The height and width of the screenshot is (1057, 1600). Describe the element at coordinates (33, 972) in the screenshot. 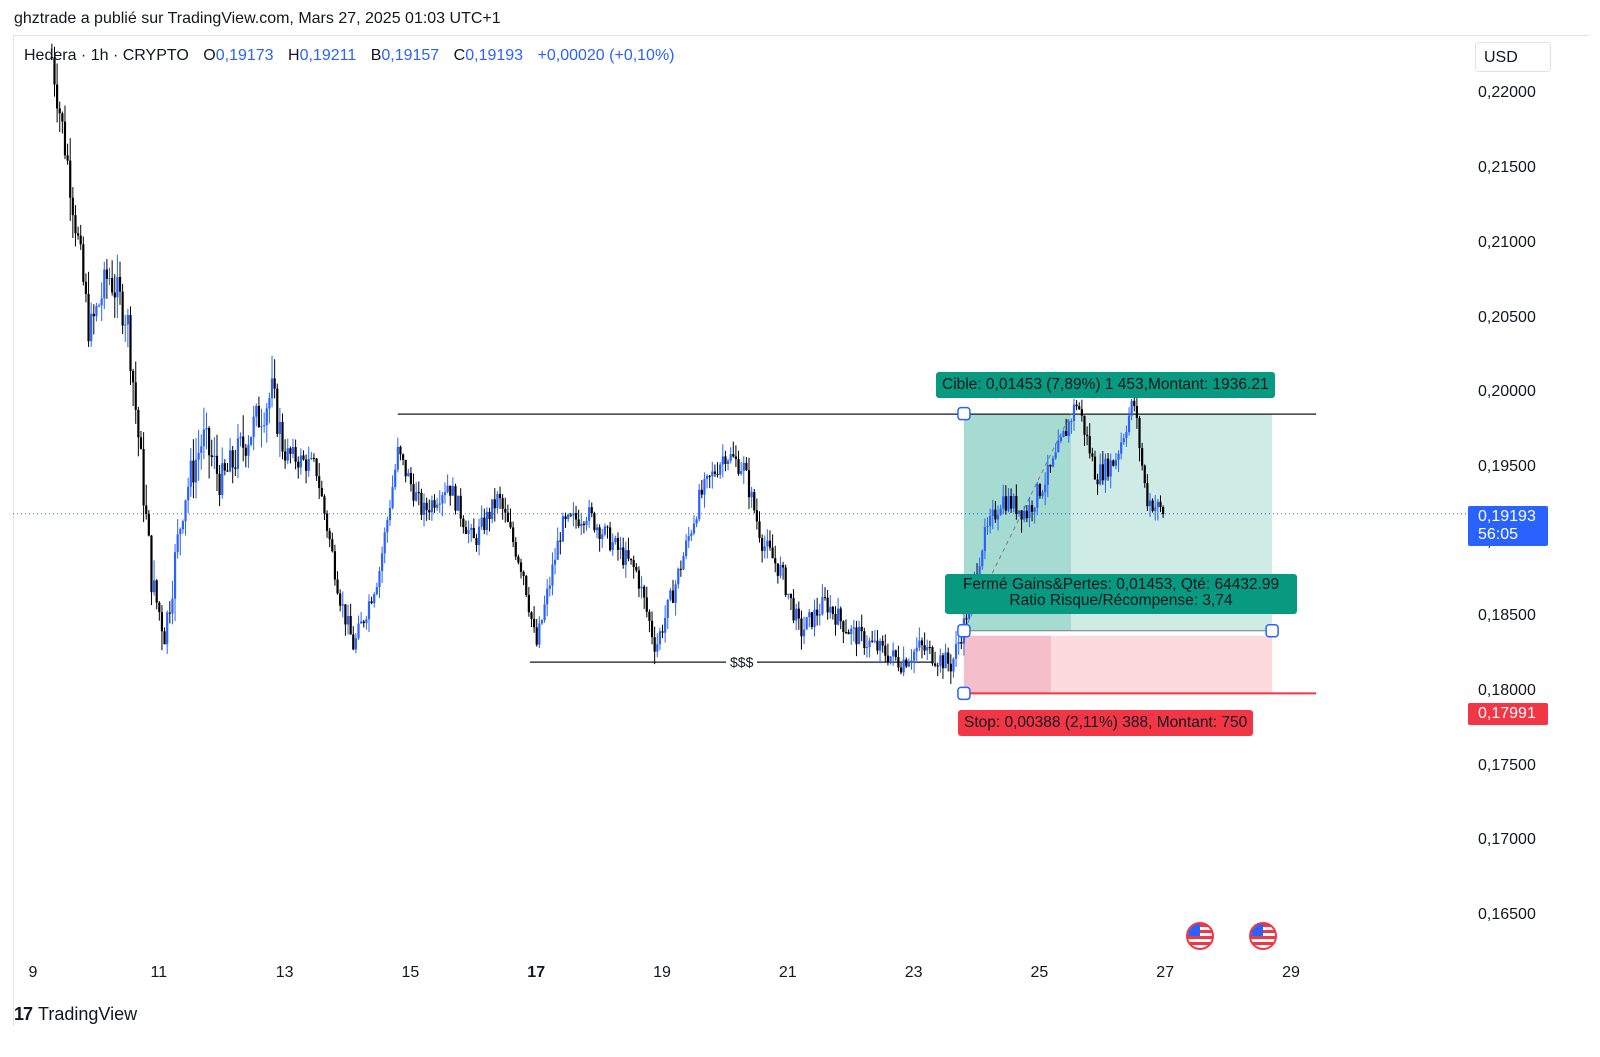

I see `x-tick-label: 9` at that location.